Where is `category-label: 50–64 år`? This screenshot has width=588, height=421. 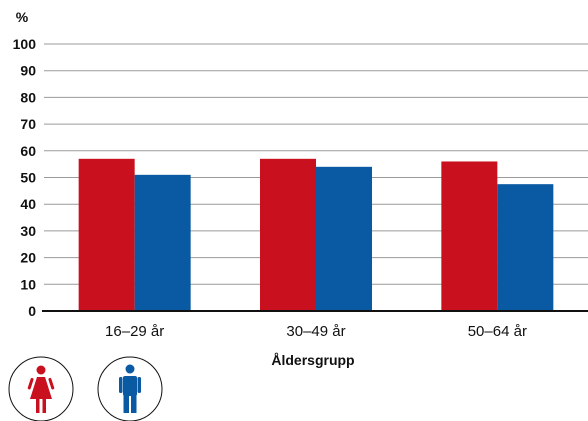 category-label: 50–64 år is located at coordinates (497, 331).